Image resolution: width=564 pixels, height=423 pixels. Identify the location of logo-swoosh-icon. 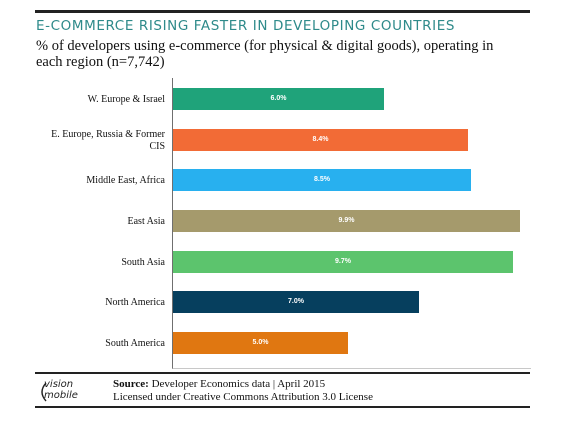
(44, 392).